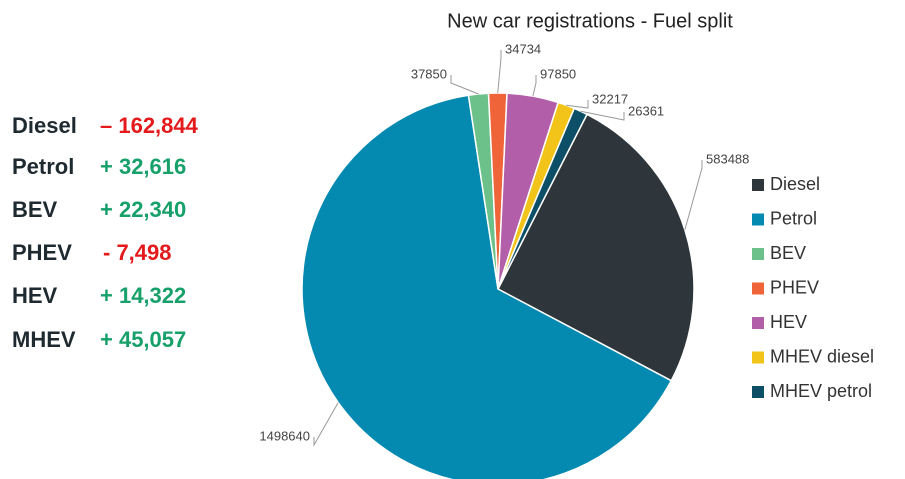 Image resolution: width=905 pixels, height=479 pixels. I want to click on legend-label: PHEV, so click(794, 287).